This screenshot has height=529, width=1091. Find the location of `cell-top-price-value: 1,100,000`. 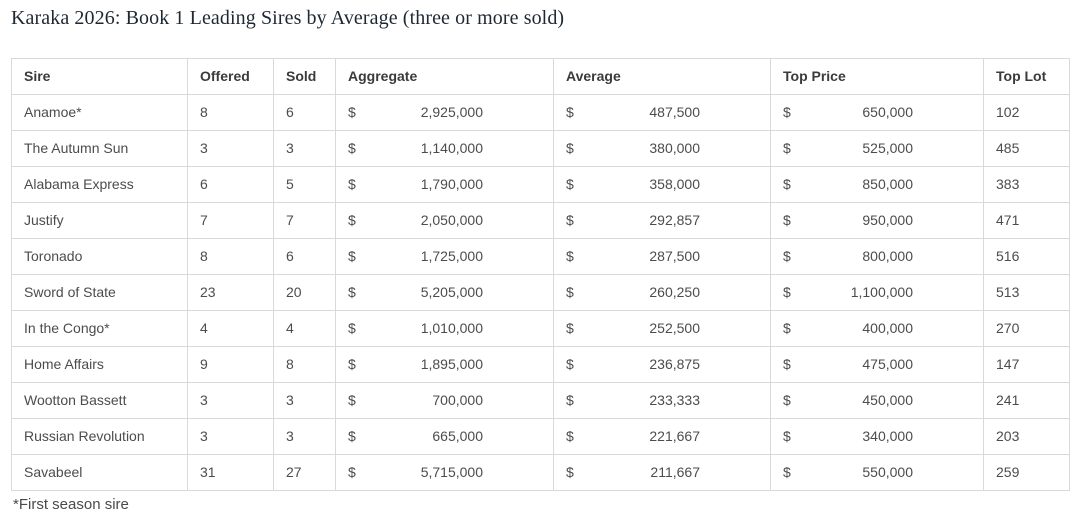

cell-top-price-value: 1,100,000 is located at coordinates (881, 292).